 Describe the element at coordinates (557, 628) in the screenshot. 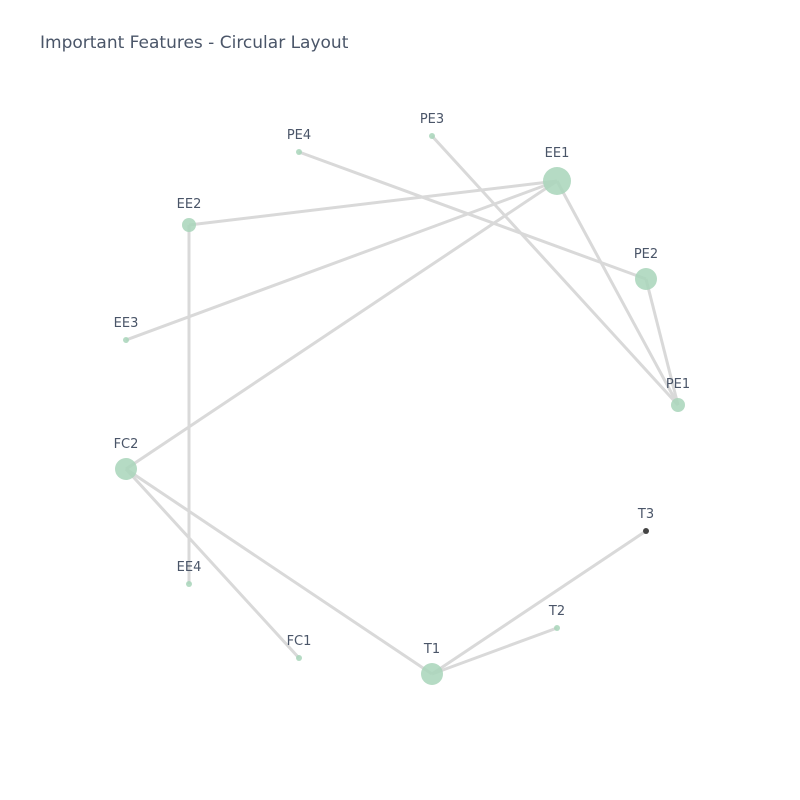

I see `node-t2` at that location.